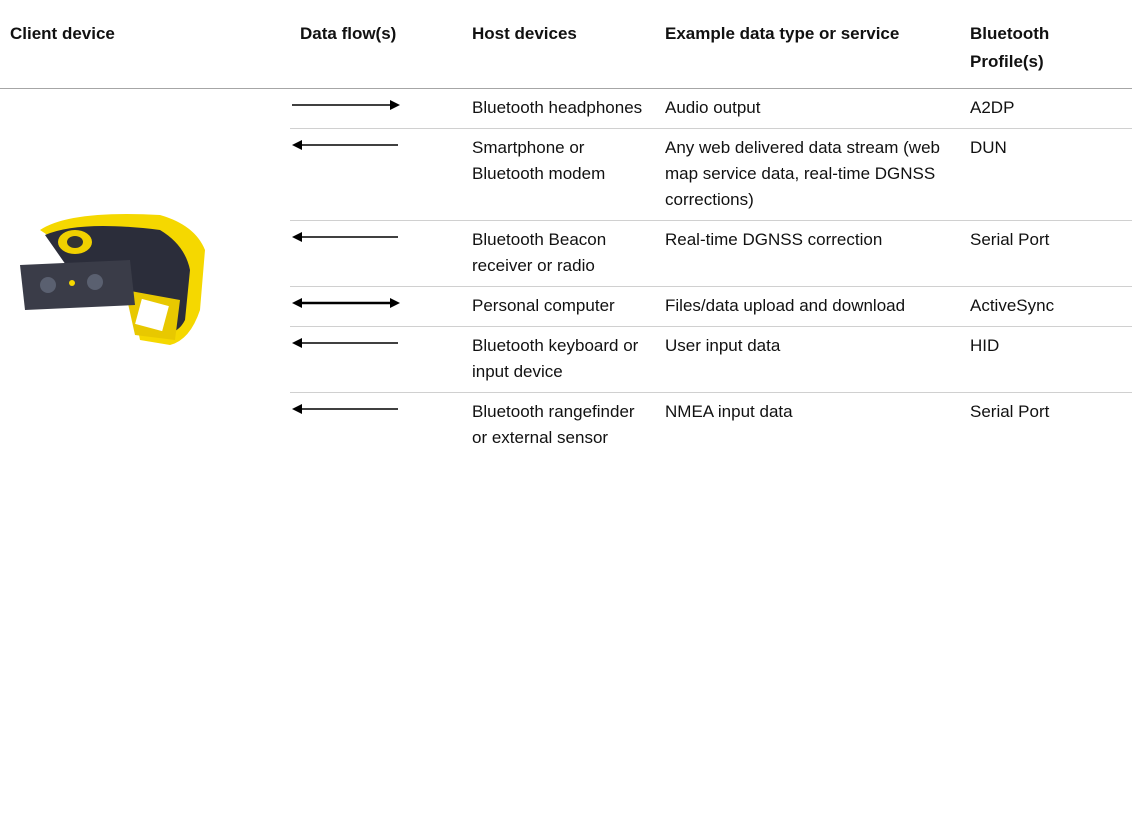 Image resolution: width=1132 pixels, height=831 pixels. Describe the element at coordinates (713, 107) in the screenshot. I see `example-cell: Audio output` at that location.